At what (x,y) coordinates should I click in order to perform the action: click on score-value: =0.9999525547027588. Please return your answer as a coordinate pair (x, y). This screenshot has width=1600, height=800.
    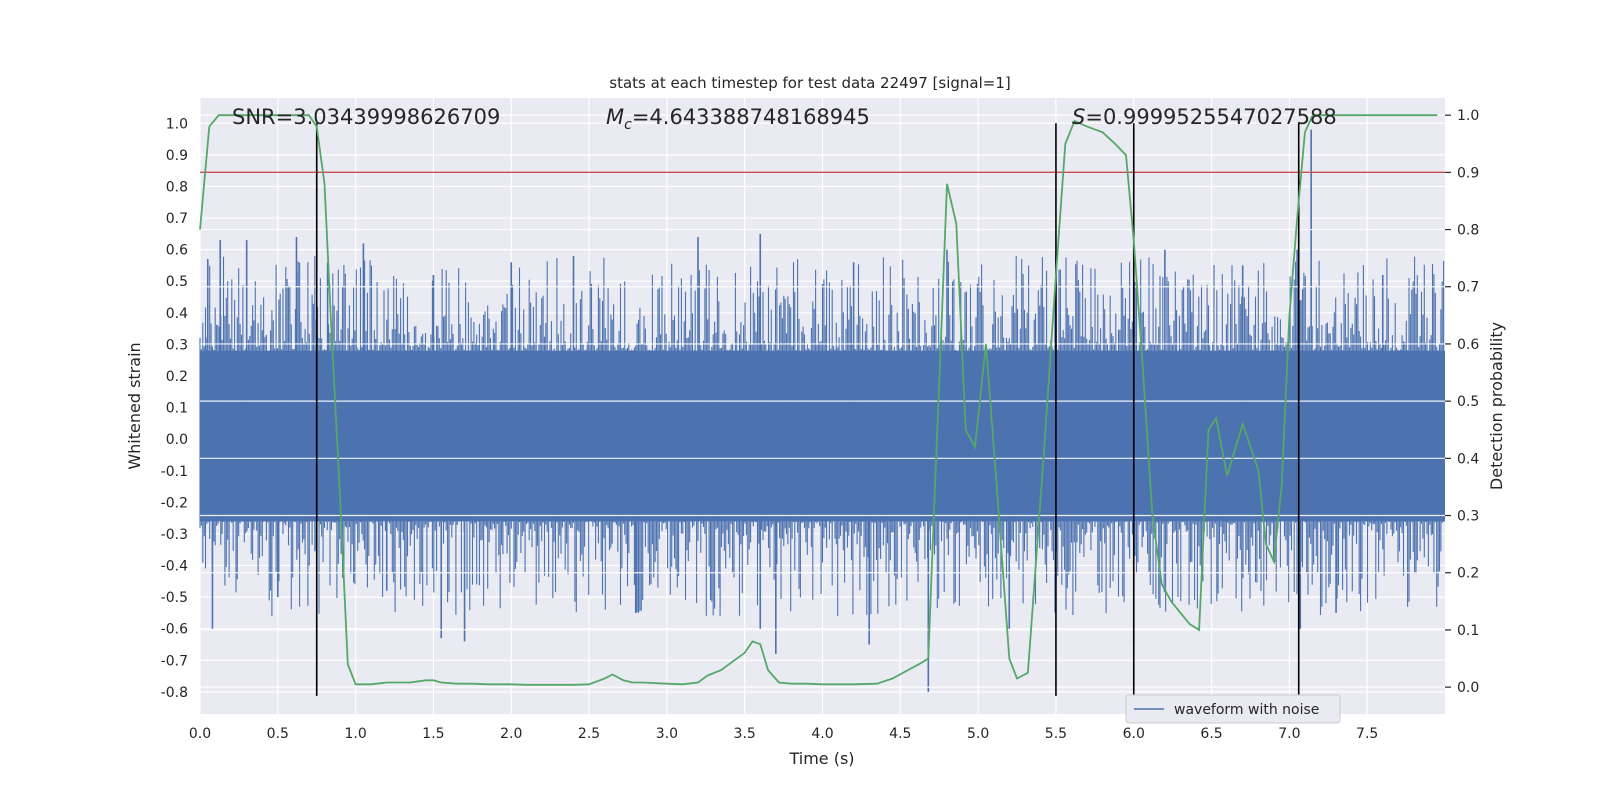
    Looking at the image, I should click on (1210, 117).